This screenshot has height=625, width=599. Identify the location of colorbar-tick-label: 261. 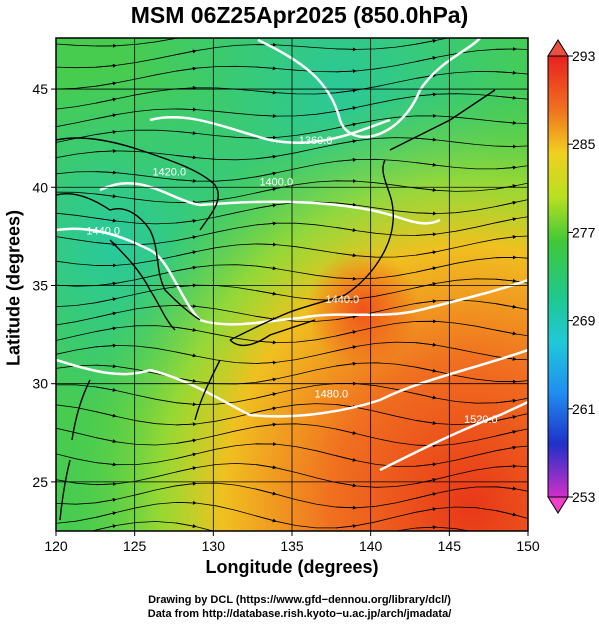
(584, 409).